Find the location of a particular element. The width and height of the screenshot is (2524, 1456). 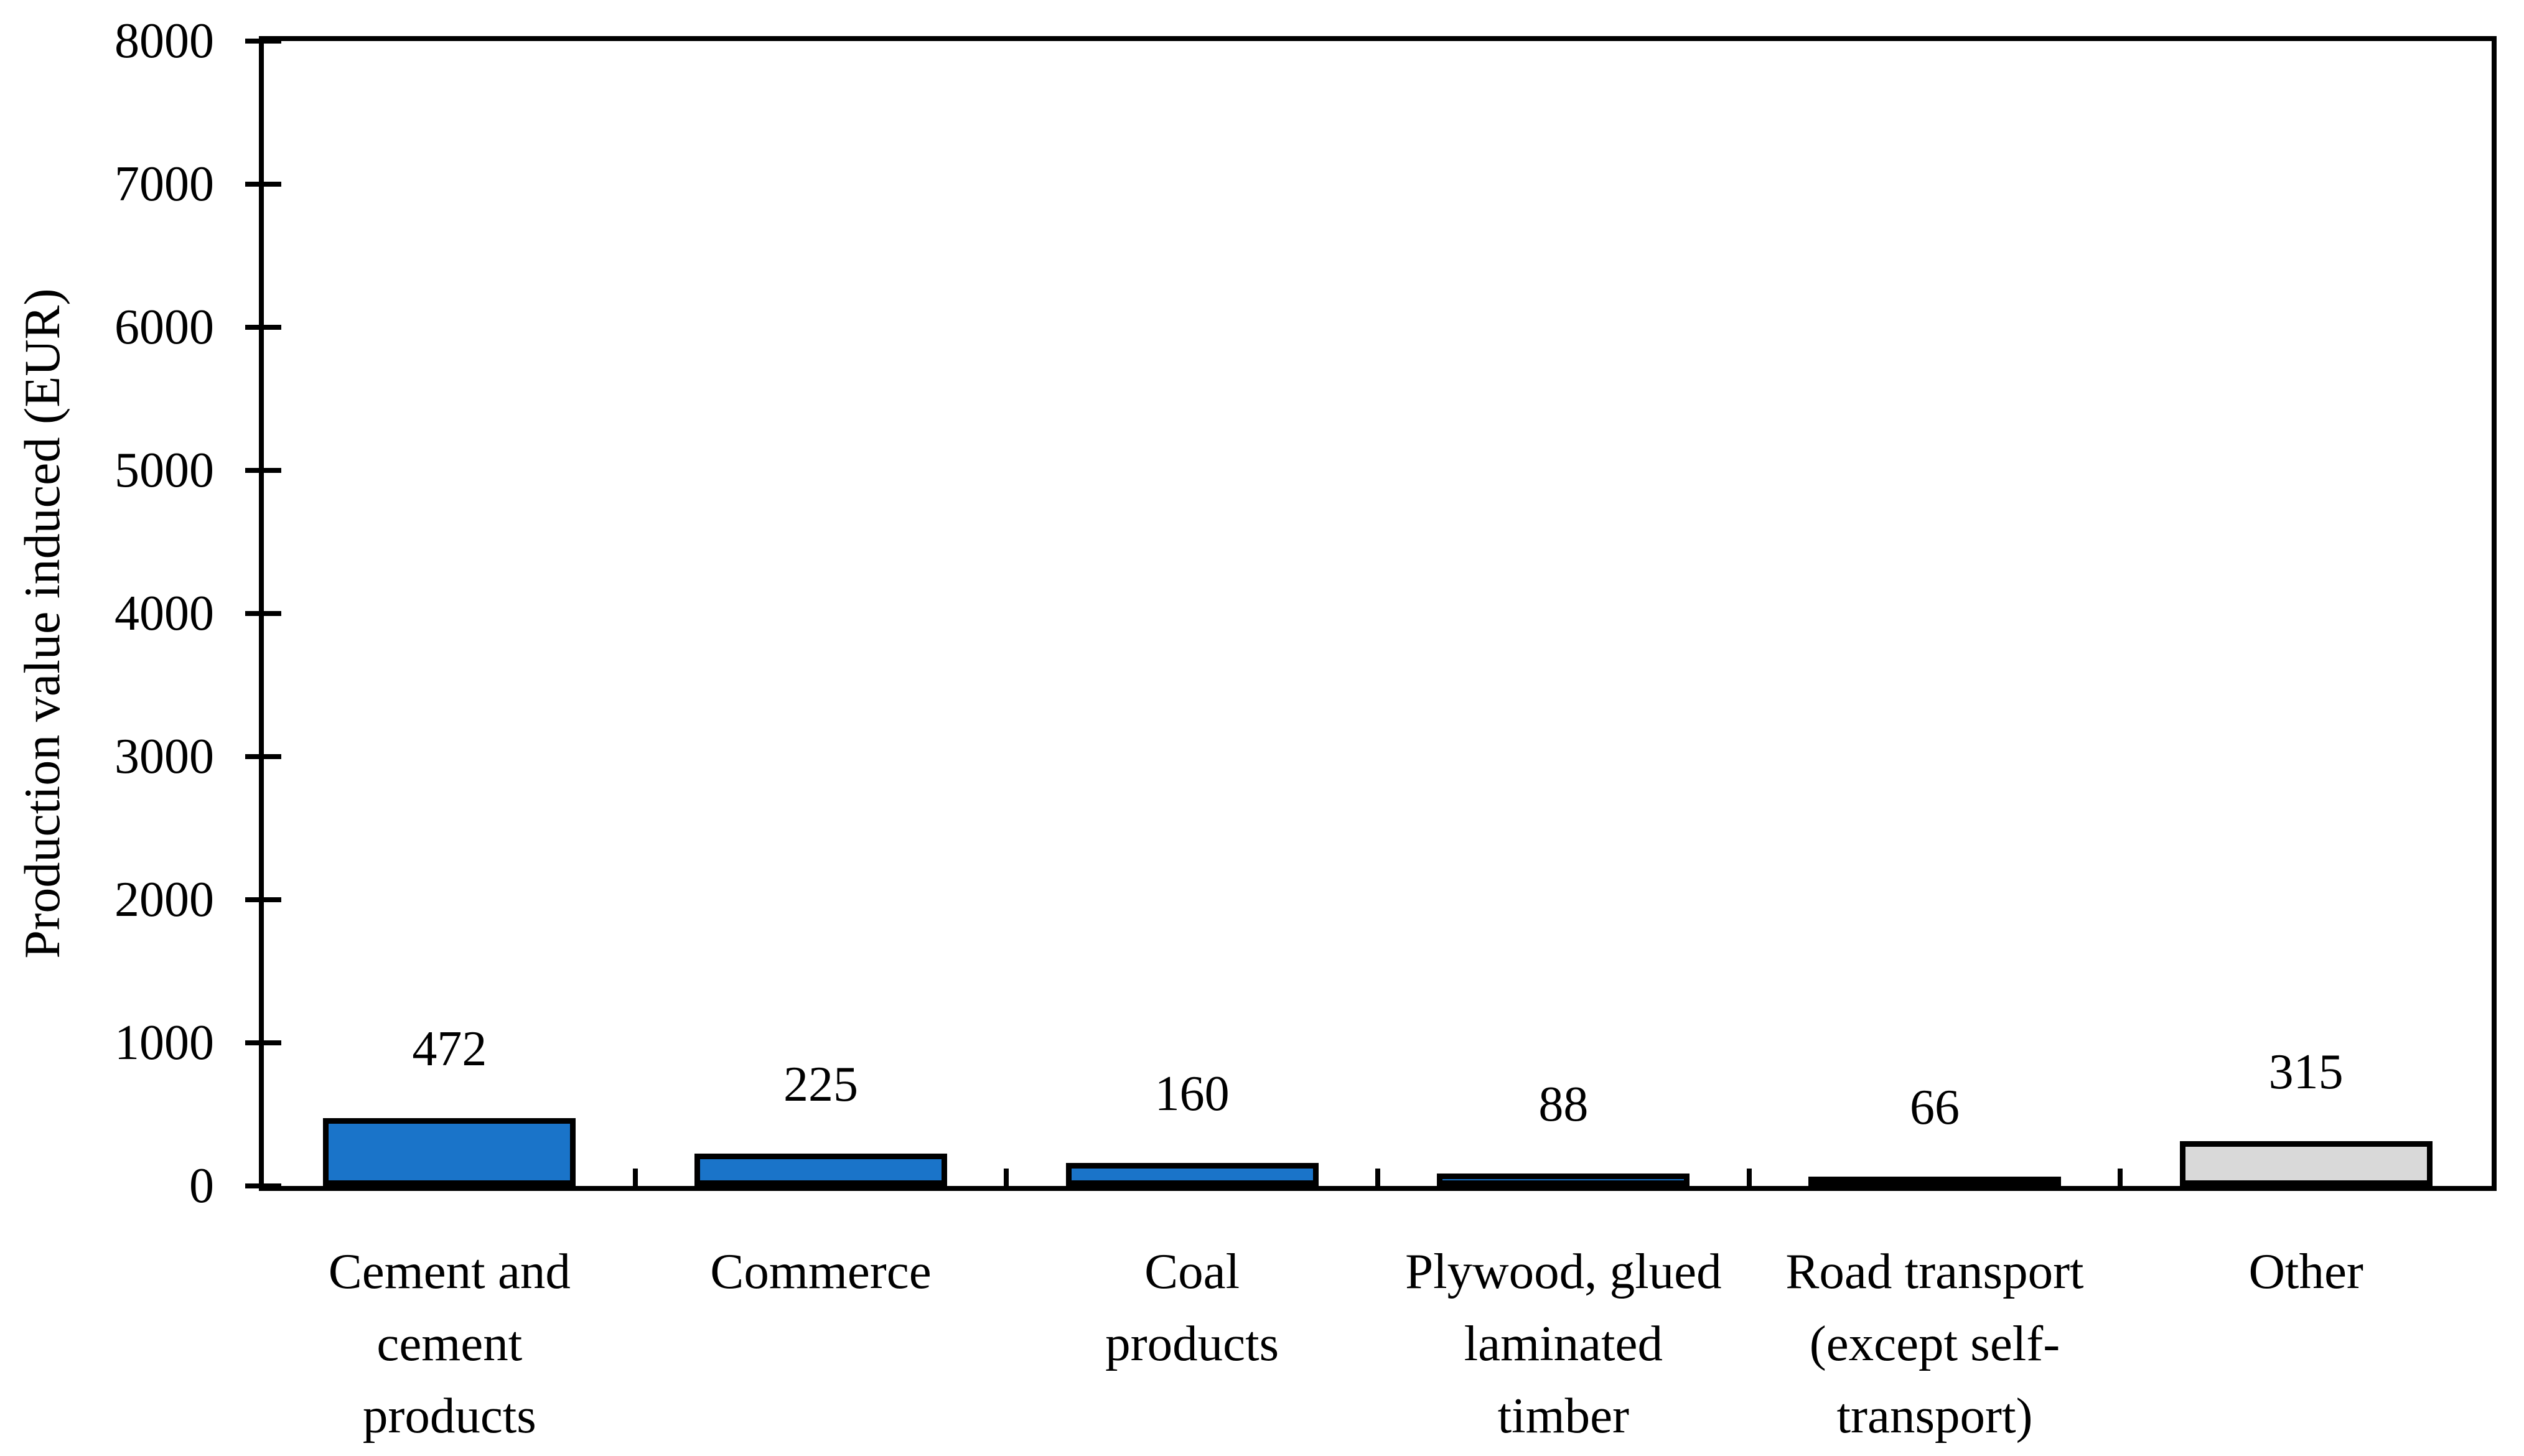

bar-value-label: 225 is located at coordinates (820, 1085).